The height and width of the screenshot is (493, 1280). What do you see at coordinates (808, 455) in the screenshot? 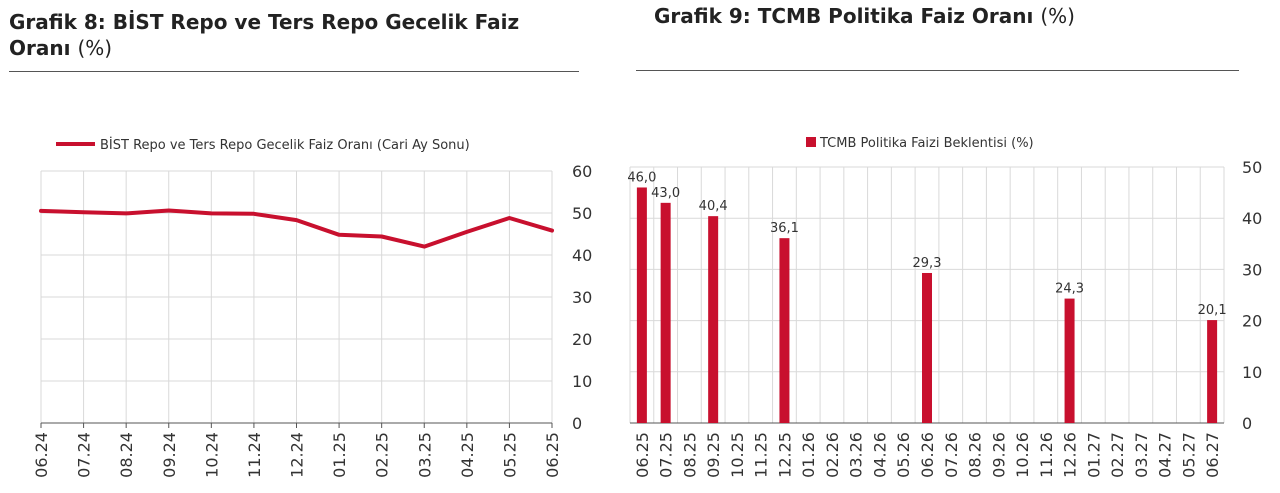
I see `x-tick-label: 01.26` at bounding box center [808, 455].